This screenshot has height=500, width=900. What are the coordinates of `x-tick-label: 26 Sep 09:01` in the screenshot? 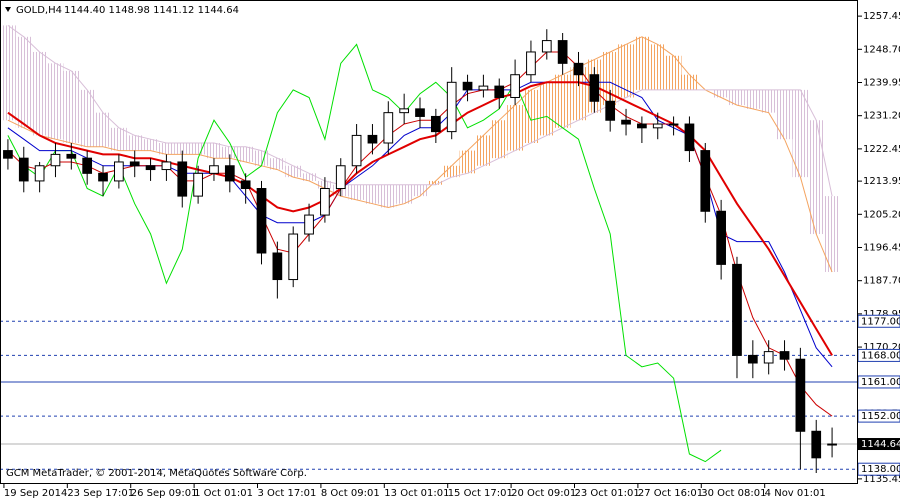 It's located at (164, 493).